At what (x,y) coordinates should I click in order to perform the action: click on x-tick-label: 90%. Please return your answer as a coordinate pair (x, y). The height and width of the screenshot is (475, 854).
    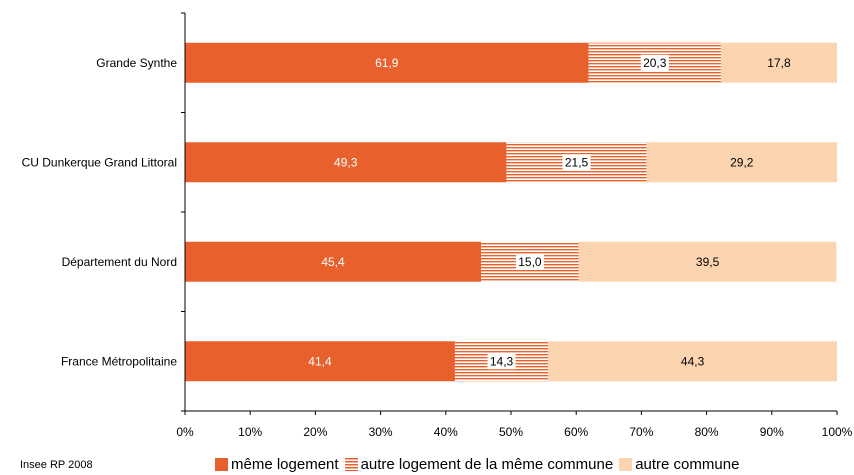
    Looking at the image, I should click on (772, 432).